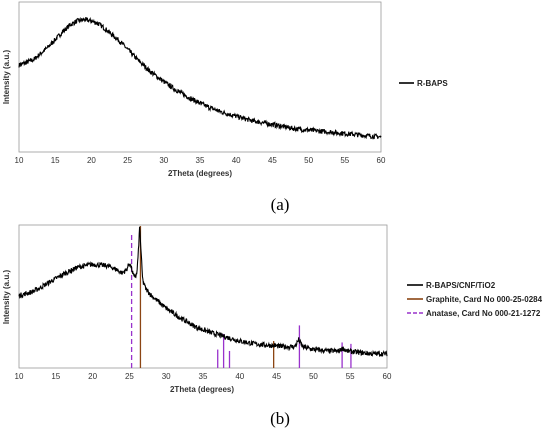 The width and height of the screenshot is (550, 431). What do you see at coordinates (202, 389) in the screenshot?
I see `x-axis-title-b: 2Theta (degrees)` at bounding box center [202, 389].